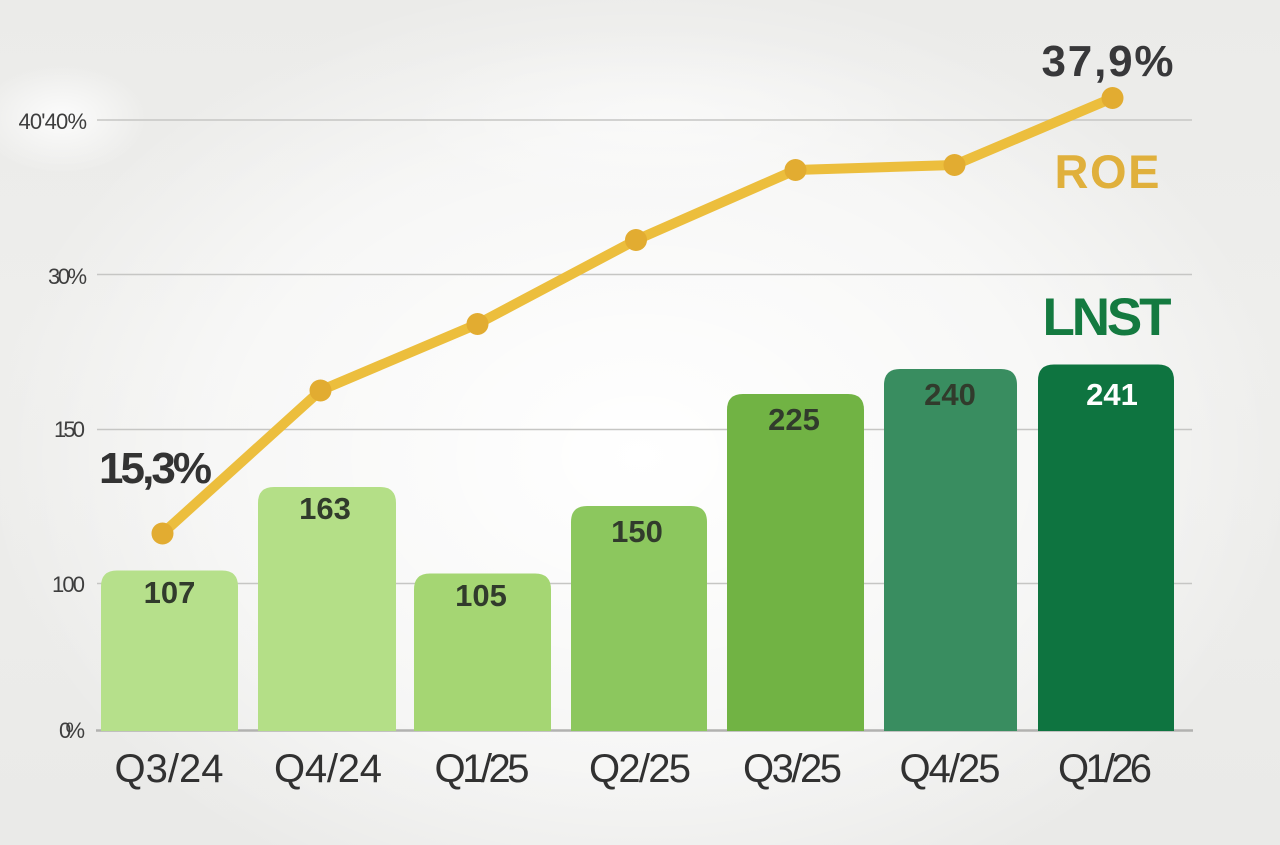  What do you see at coordinates (794, 419) in the screenshot?
I see `svg-text: 225` at bounding box center [794, 419].